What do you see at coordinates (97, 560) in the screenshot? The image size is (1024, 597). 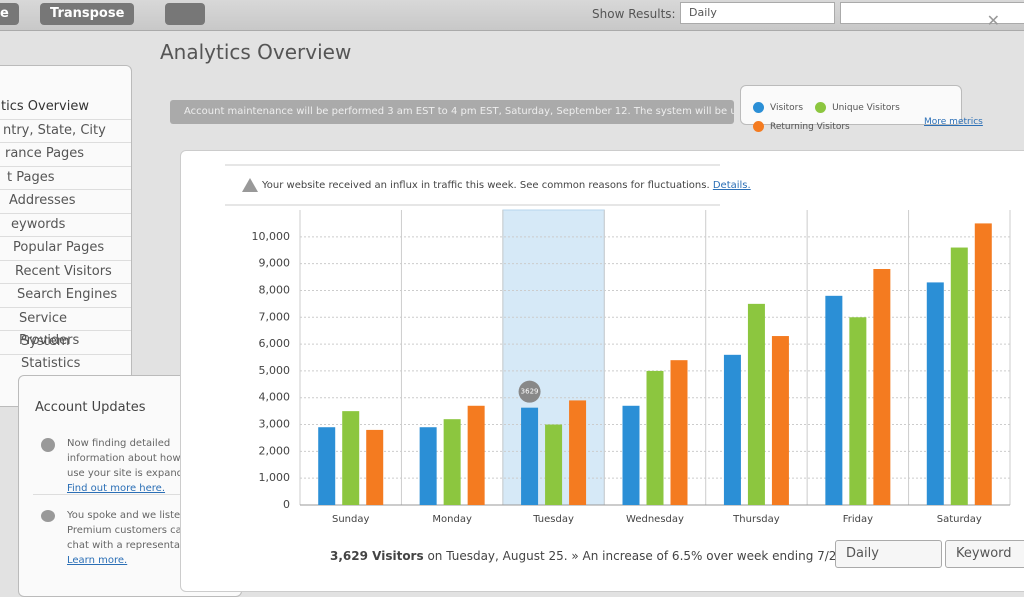 I see `update-link: Learn more.` at bounding box center [97, 560].